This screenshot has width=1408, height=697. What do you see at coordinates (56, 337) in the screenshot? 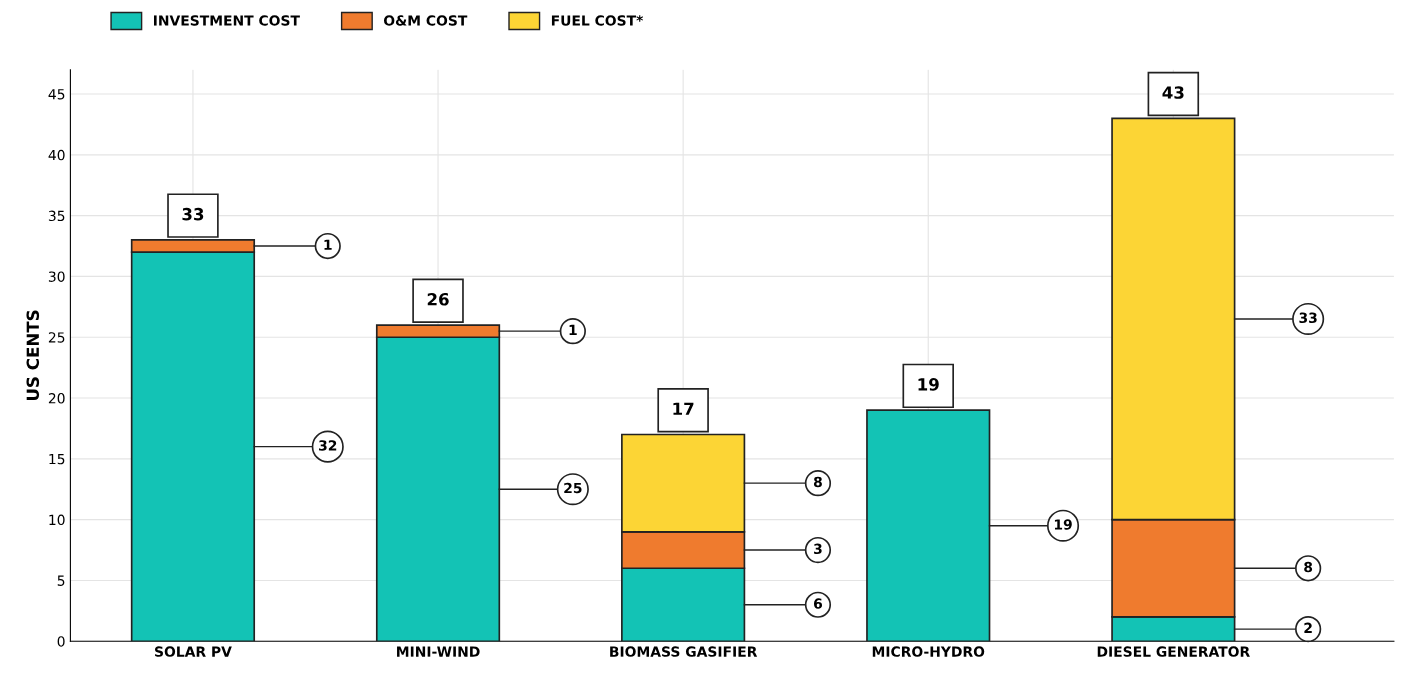
I see `y-tick-label: 25` at bounding box center [56, 337].